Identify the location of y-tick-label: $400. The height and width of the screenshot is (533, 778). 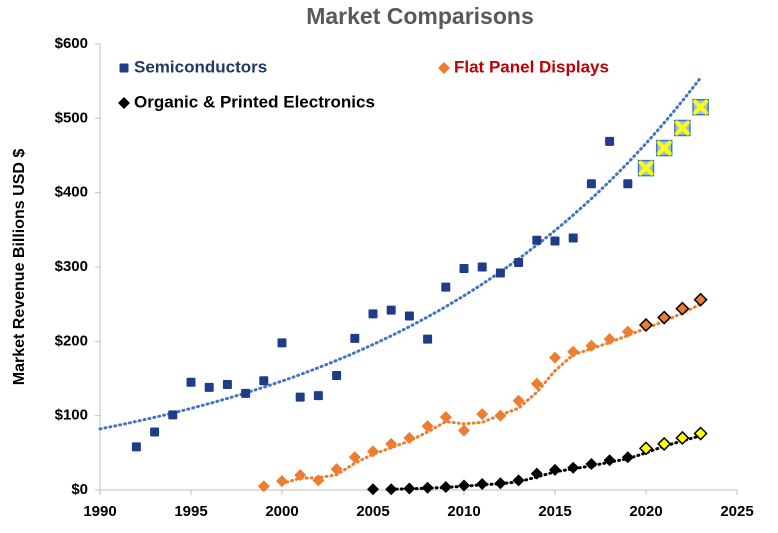
(71, 192).